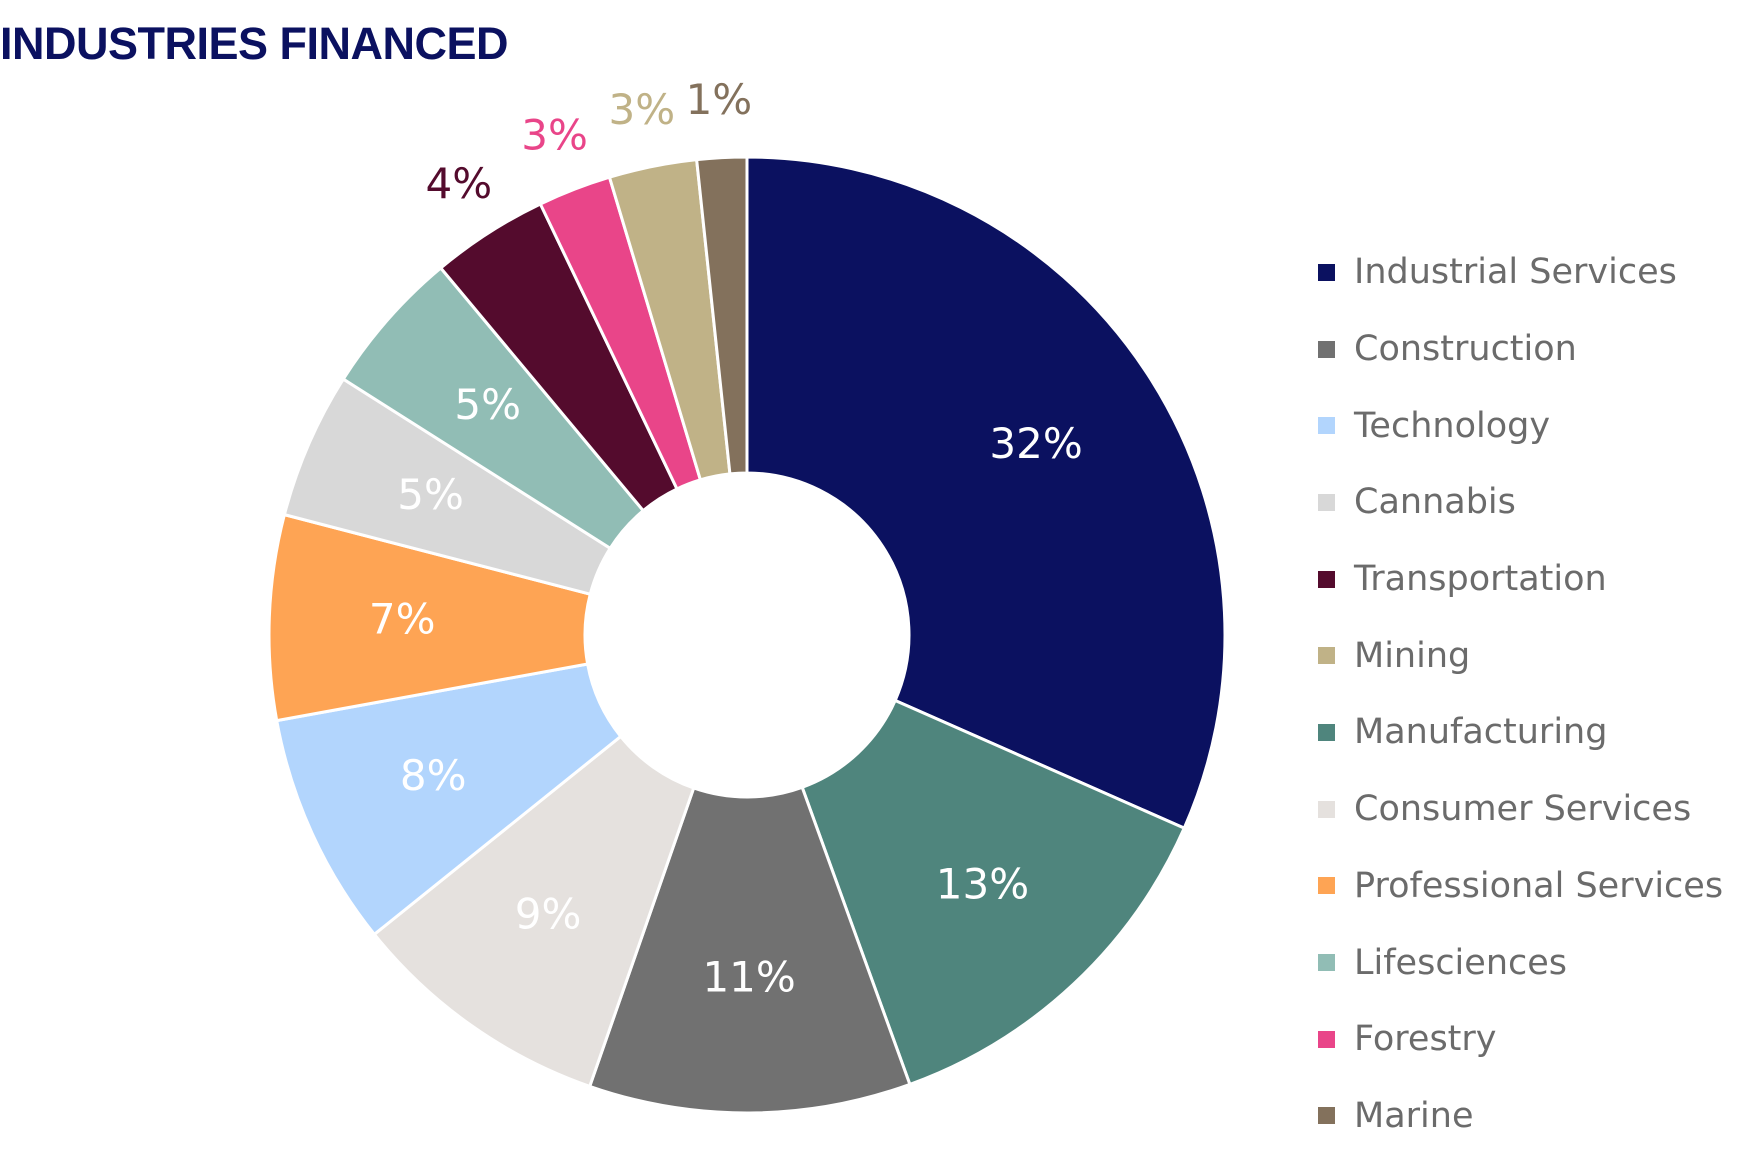  Describe the element at coordinates (748, 976) in the screenshot. I see `slice-label-construction: 11%` at that location.